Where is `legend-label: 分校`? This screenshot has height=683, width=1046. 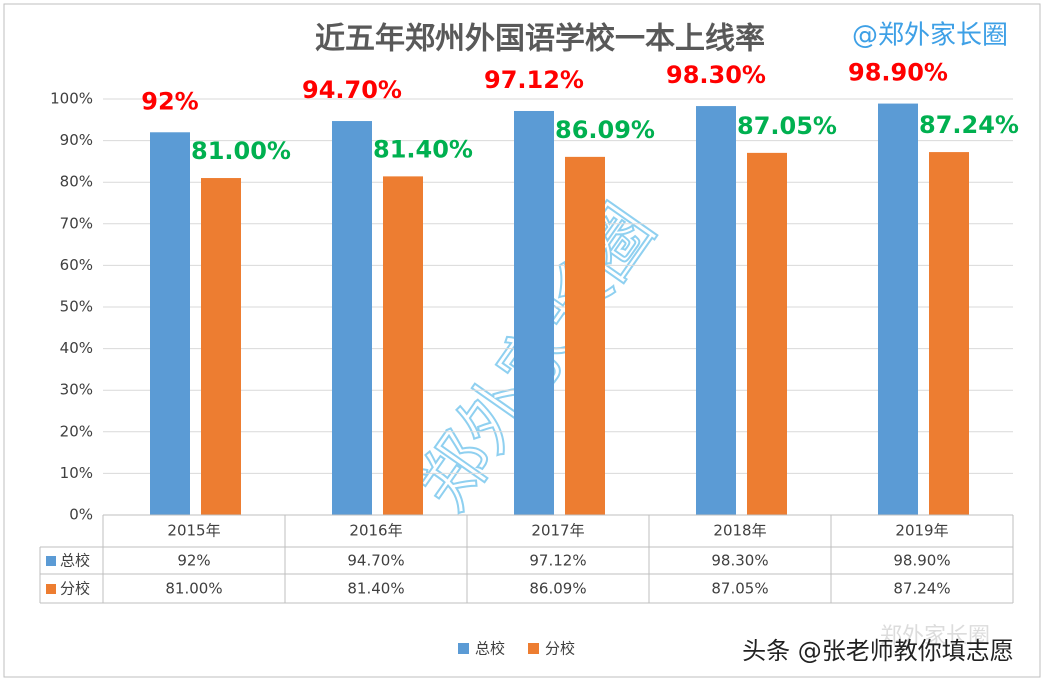
legend-label: 分校 is located at coordinates (560, 649).